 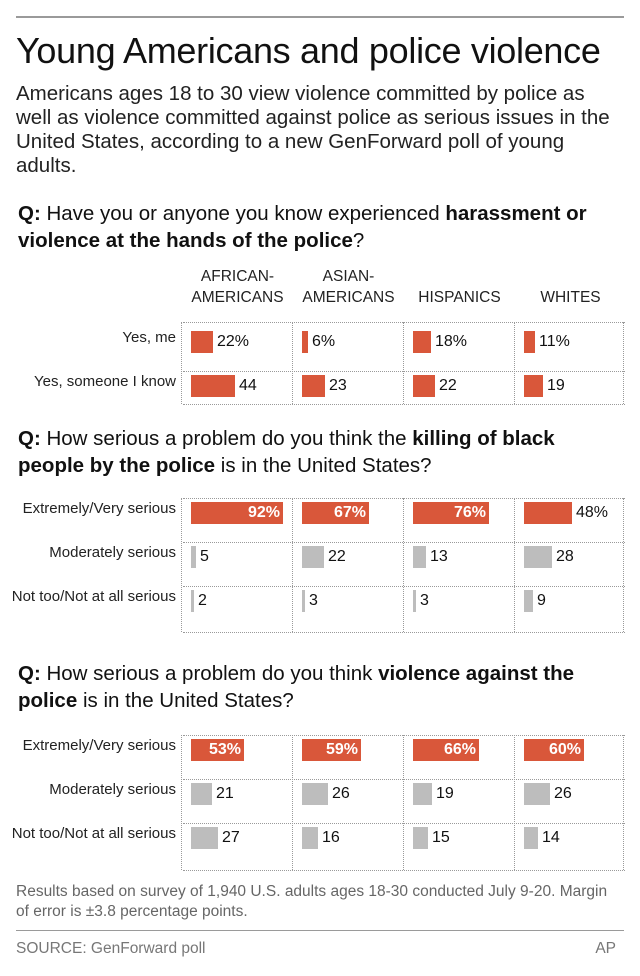 I want to click on data-label: 9, so click(x=541, y=600).